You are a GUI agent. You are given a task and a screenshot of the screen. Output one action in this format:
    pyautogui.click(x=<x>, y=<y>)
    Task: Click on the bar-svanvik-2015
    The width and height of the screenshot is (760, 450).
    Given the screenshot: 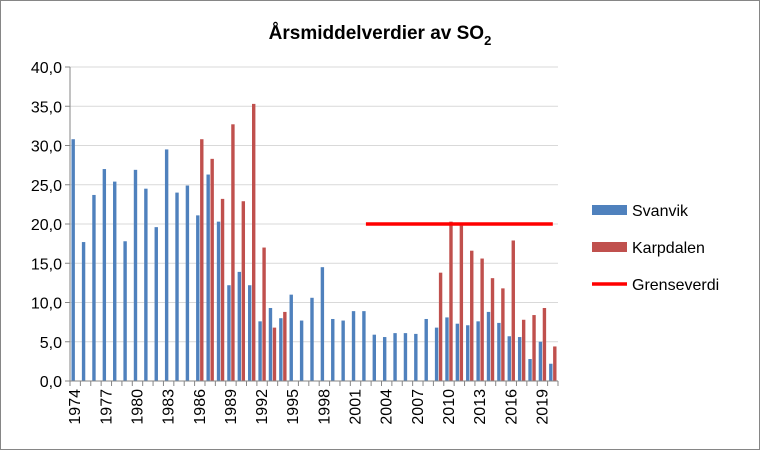 What is the action you would take?
    pyautogui.click(x=499, y=351)
    